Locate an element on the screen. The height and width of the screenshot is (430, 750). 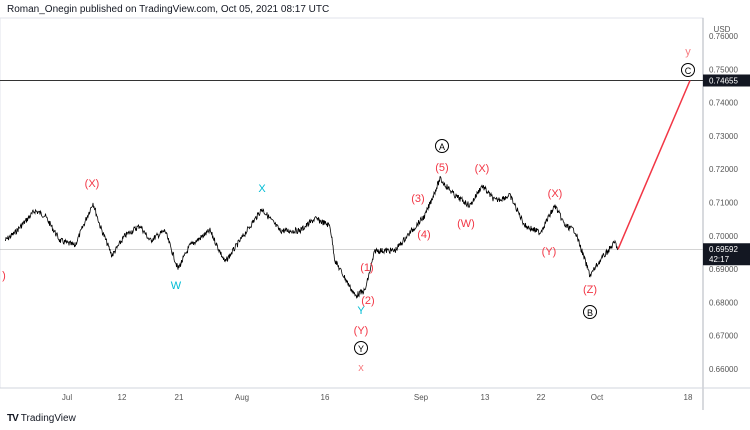
time-tick: Sep is located at coordinates (421, 397).